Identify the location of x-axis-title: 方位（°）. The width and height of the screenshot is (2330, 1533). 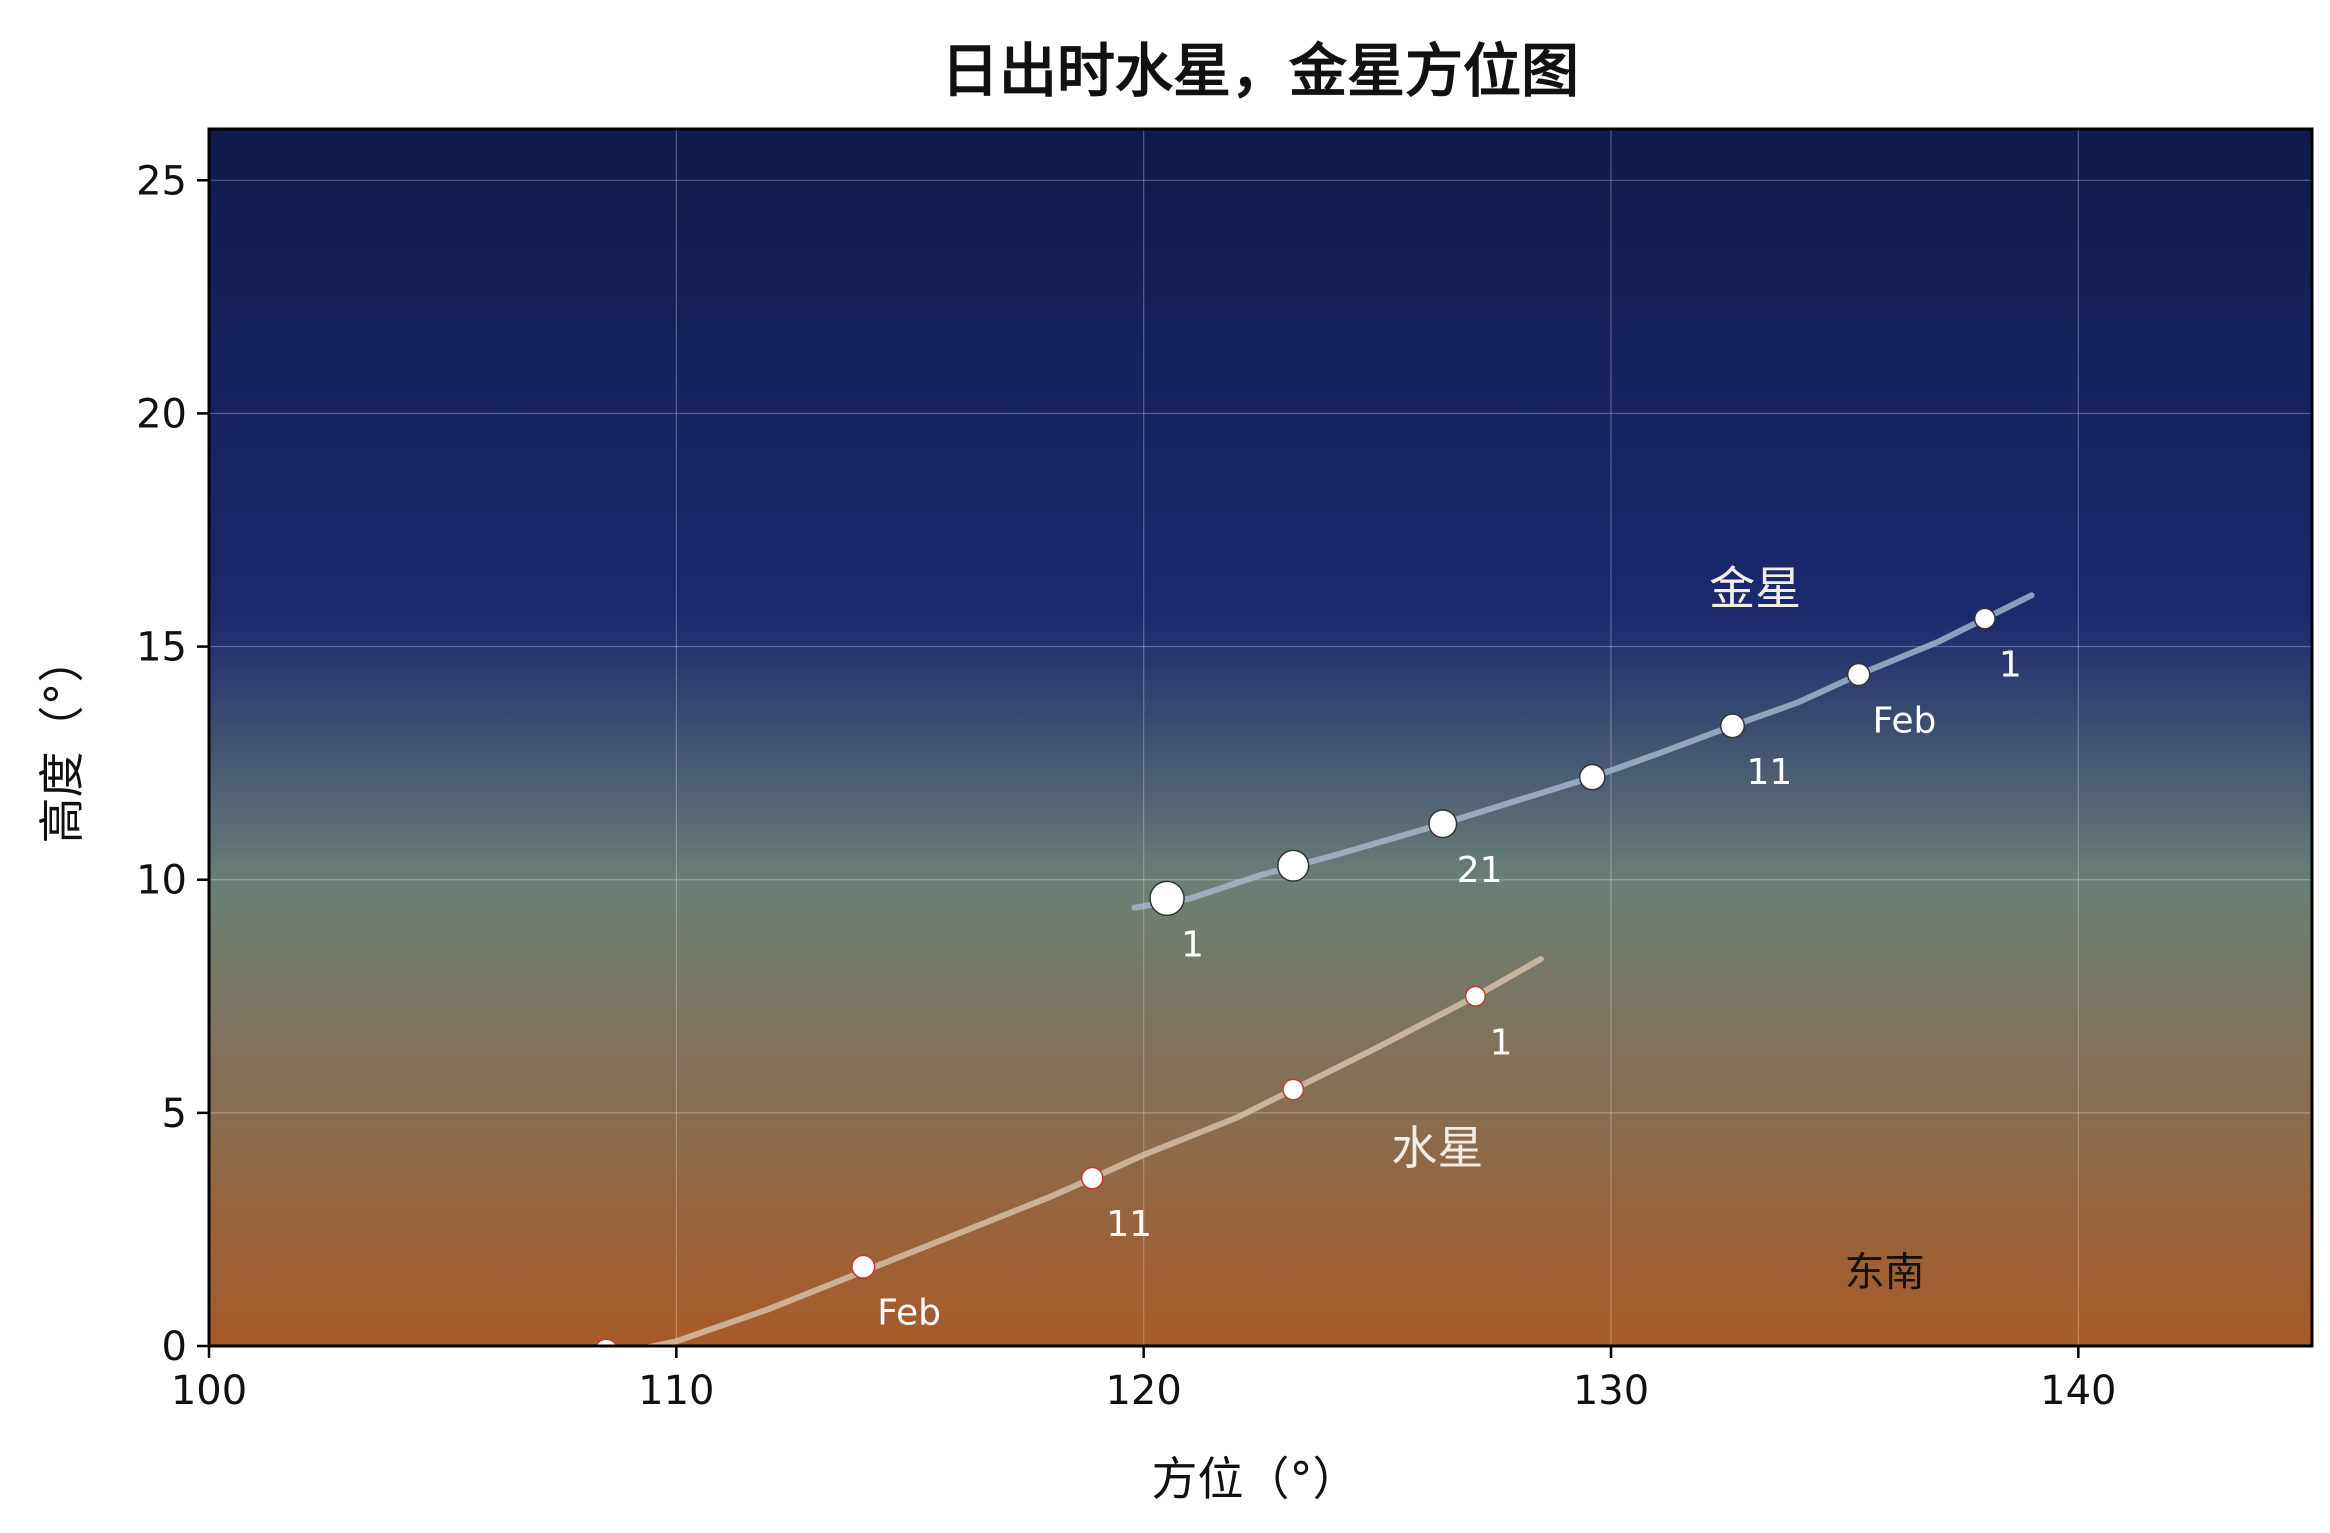
(1255, 1479).